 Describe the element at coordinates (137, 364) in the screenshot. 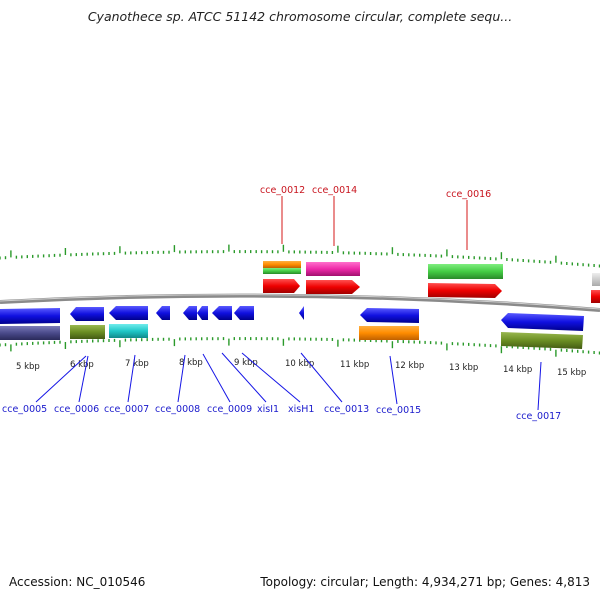

I see `scale-label-7kbp: 7 kbp` at that location.